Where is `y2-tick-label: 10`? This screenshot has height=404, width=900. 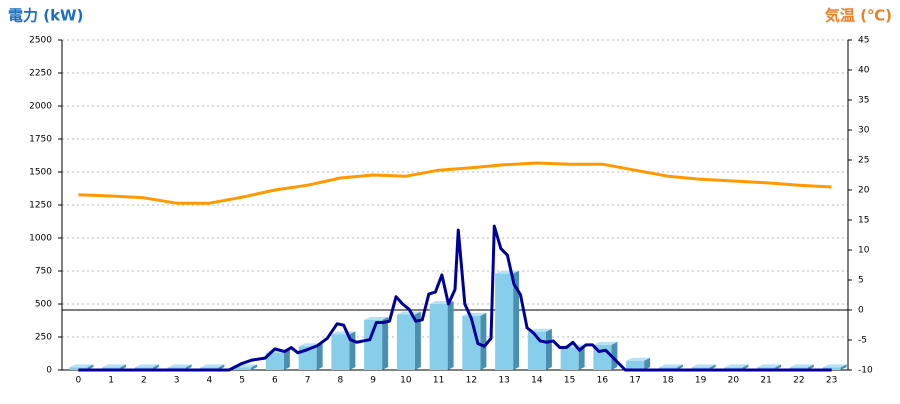
y2-tick-label: 10 is located at coordinates (864, 251).